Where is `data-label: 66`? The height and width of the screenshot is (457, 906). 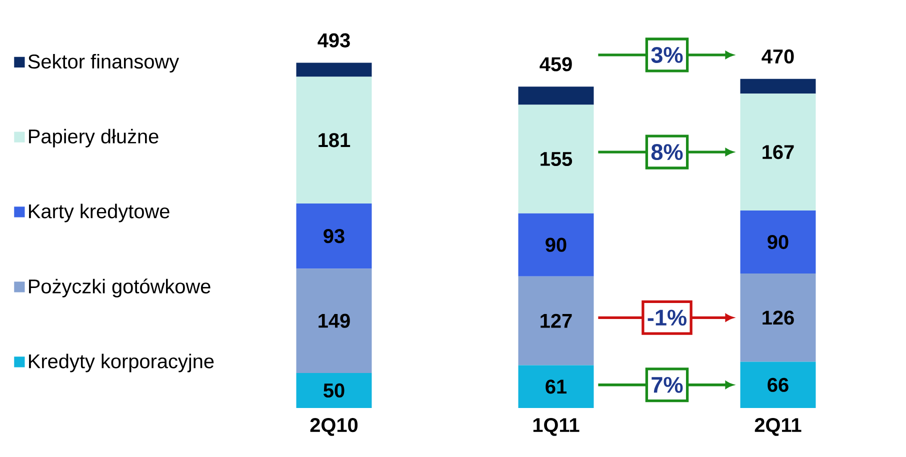
data-label: 66 is located at coordinates (778, 385).